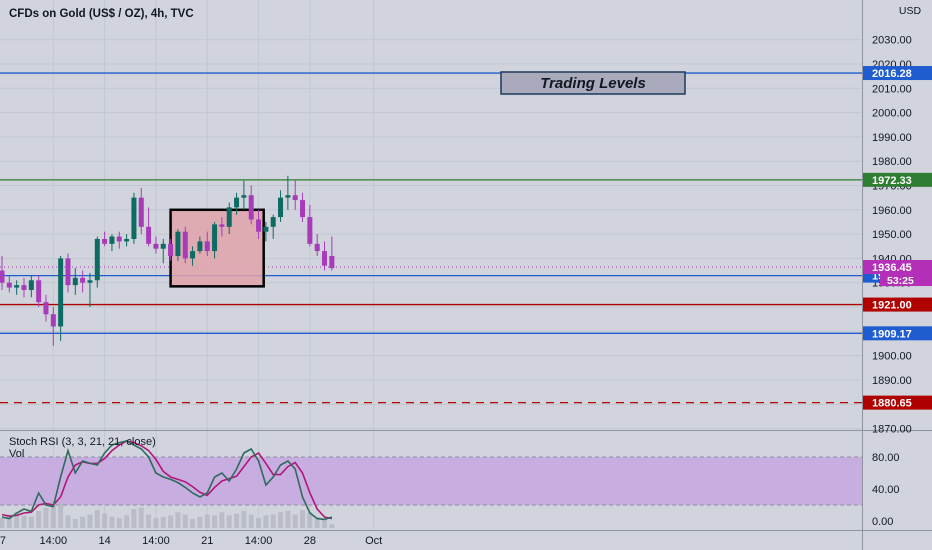  Describe the element at coordinates (892, 162) in the screenshot. I see `price-tick-label: 1980.00` at that location.